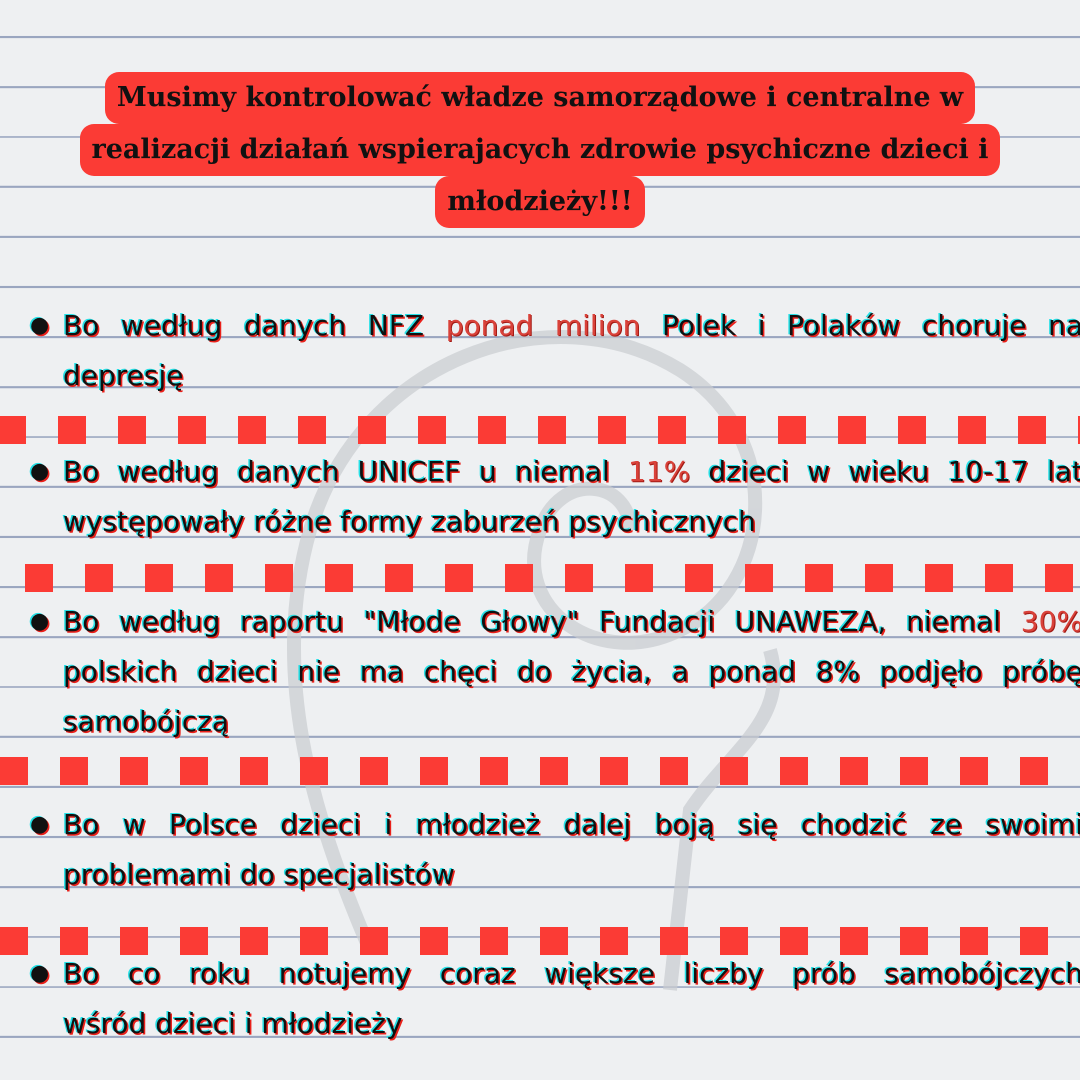  Describe the element at coordinates (259, 874) in the screenshot. I see `bullet-text: problemami do specjalistów` at that location.